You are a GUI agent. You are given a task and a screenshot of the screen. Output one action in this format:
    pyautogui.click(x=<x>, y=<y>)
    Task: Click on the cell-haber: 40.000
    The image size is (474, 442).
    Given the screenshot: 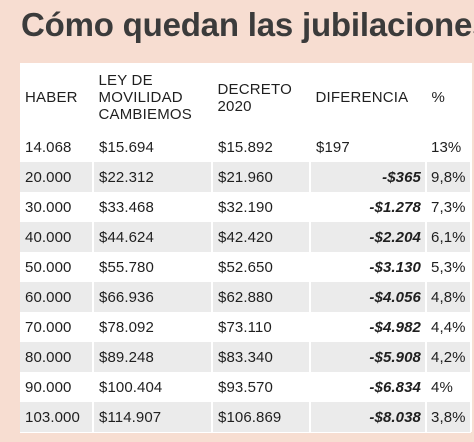 What is the action you would take?
    pyautogui.click(x=57, y=237)
    